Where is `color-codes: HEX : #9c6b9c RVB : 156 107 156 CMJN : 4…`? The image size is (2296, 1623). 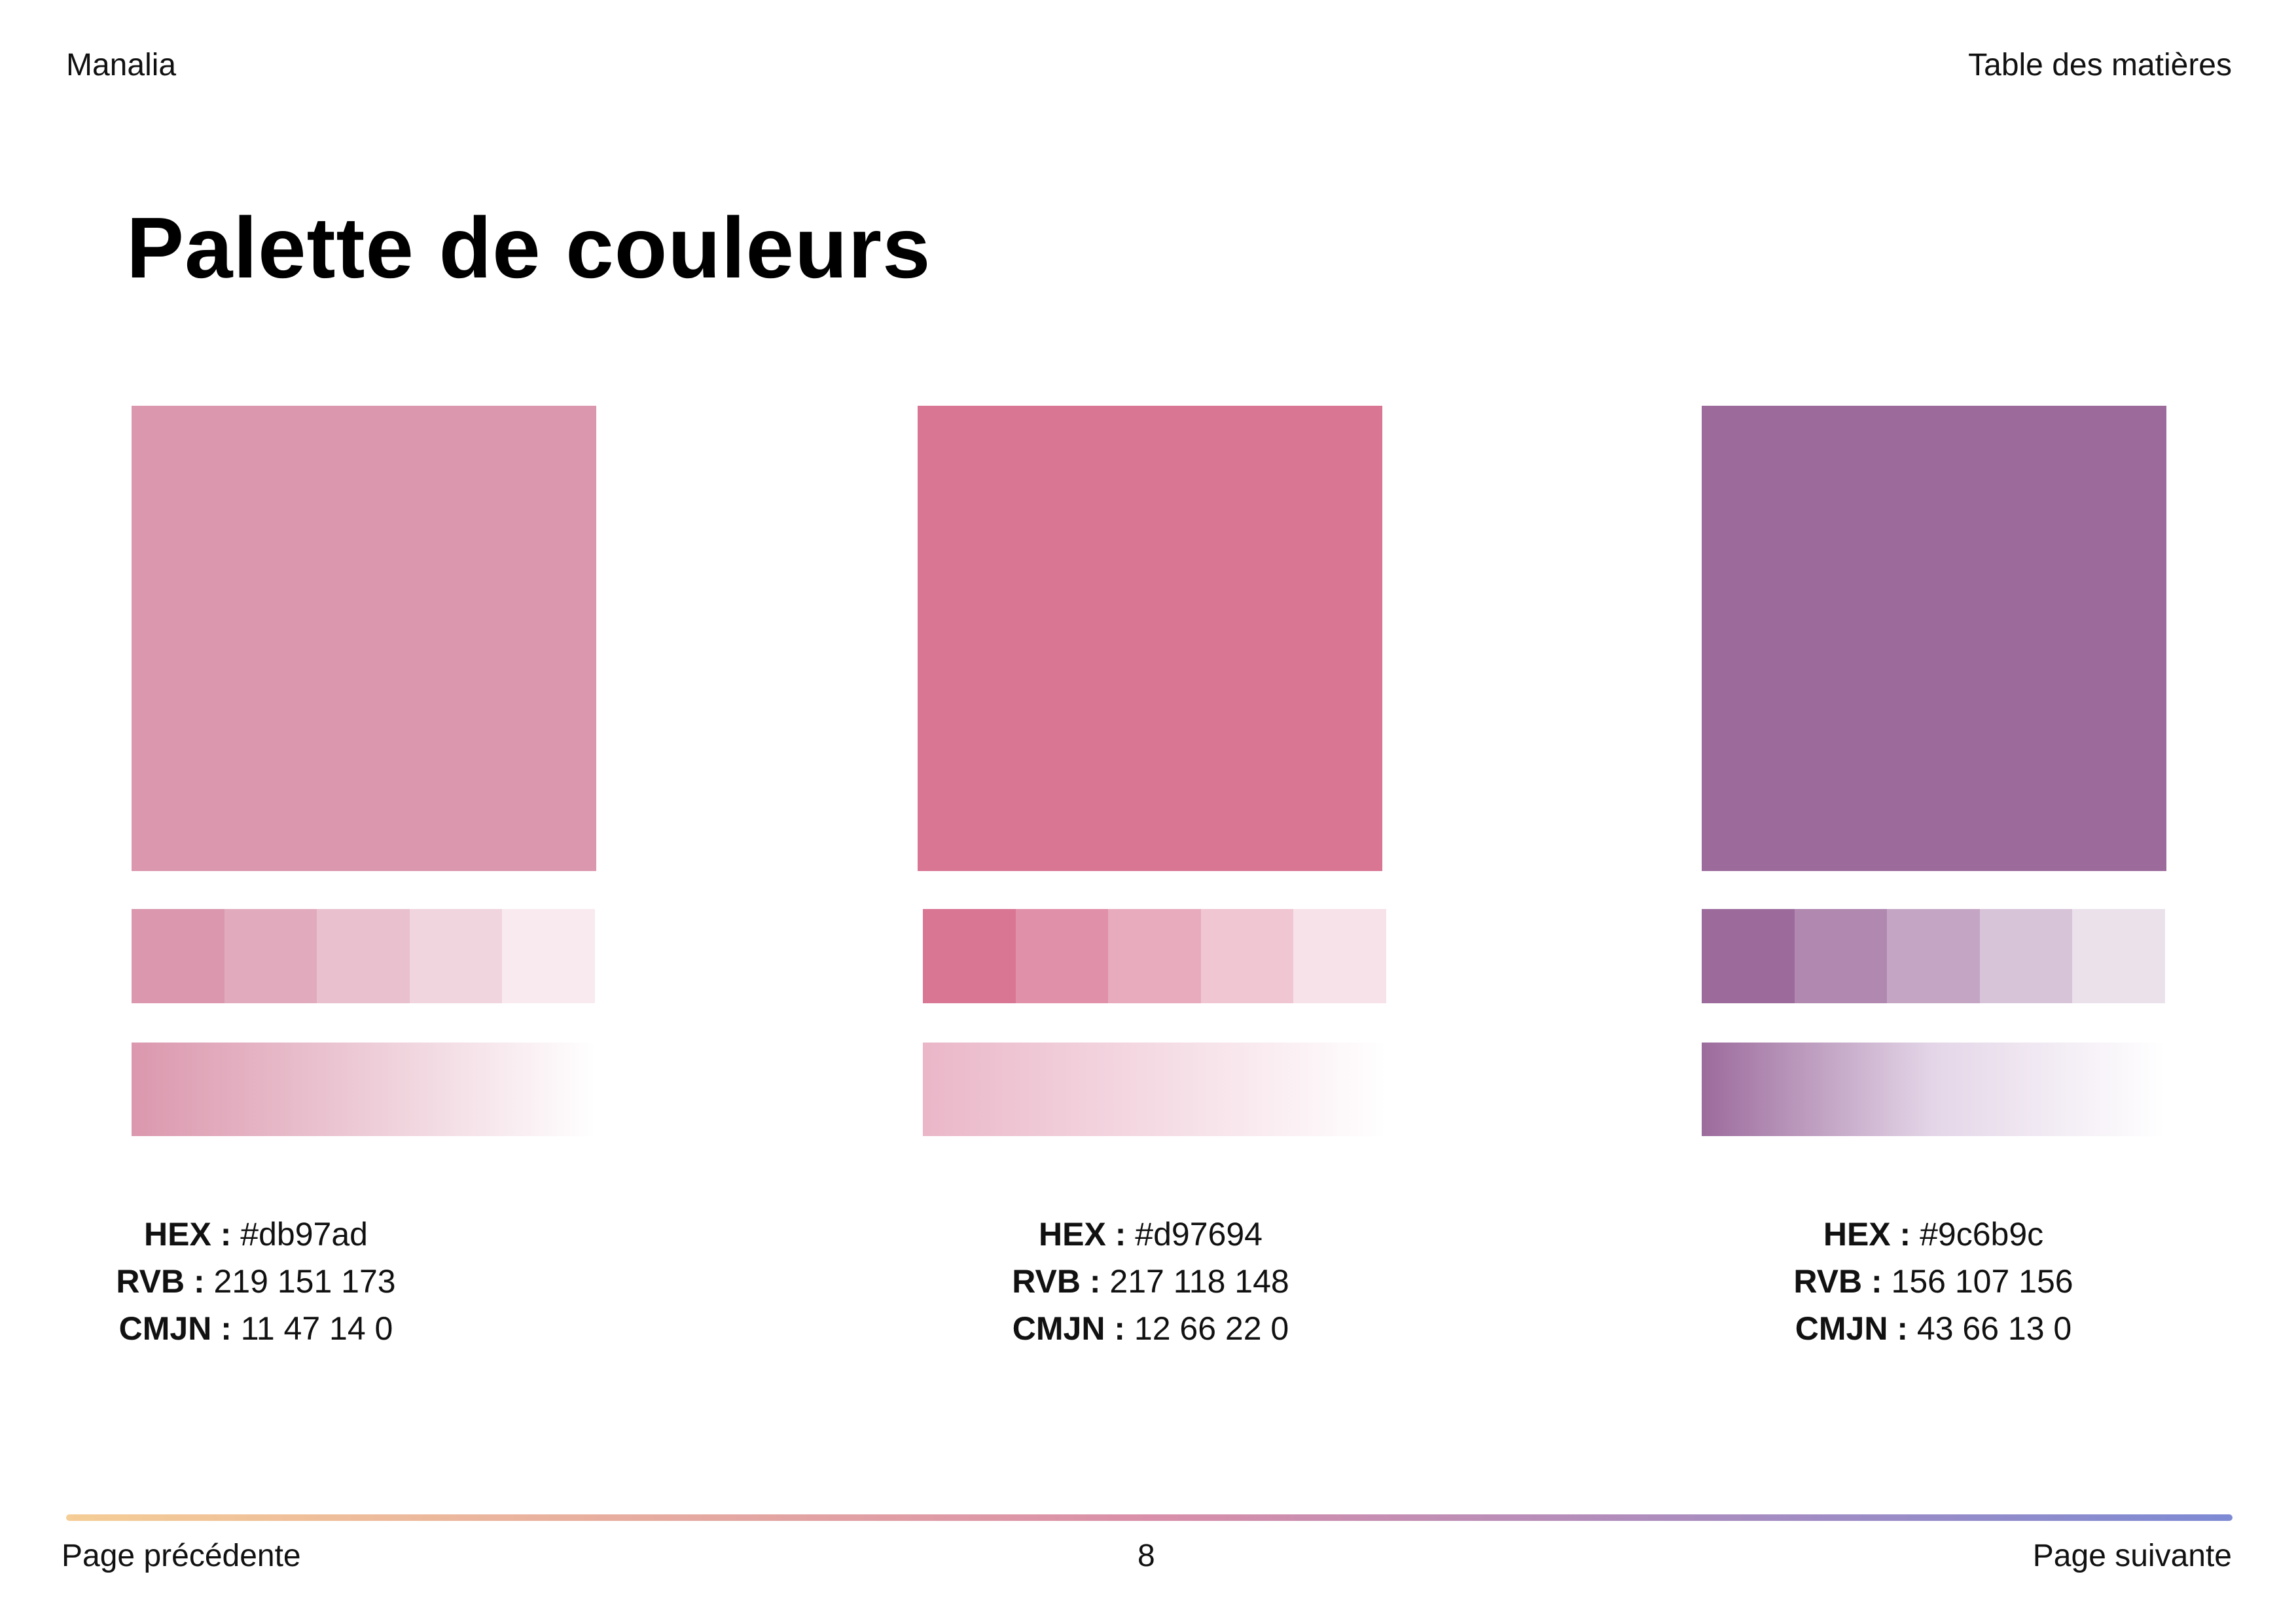 color-codes: HEX : #9c6b9c RVB : 156 107 156 CMJN : 4… is located at coordinates (1933, 1281).